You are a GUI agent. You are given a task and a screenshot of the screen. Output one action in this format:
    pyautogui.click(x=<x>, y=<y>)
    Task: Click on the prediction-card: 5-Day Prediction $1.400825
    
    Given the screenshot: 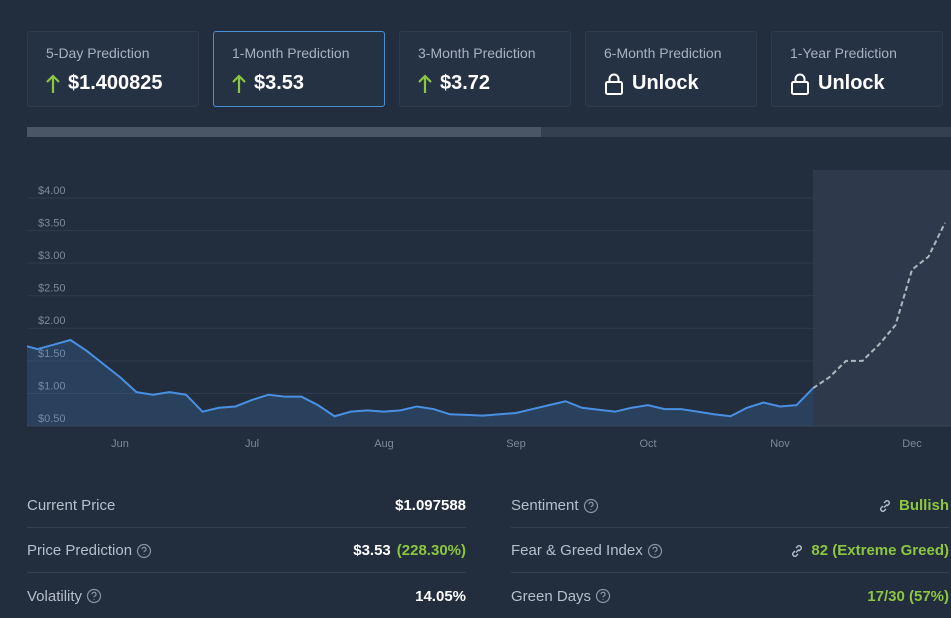 What is the action you would take?
    pyautogui.click(x=113, y=69)
    